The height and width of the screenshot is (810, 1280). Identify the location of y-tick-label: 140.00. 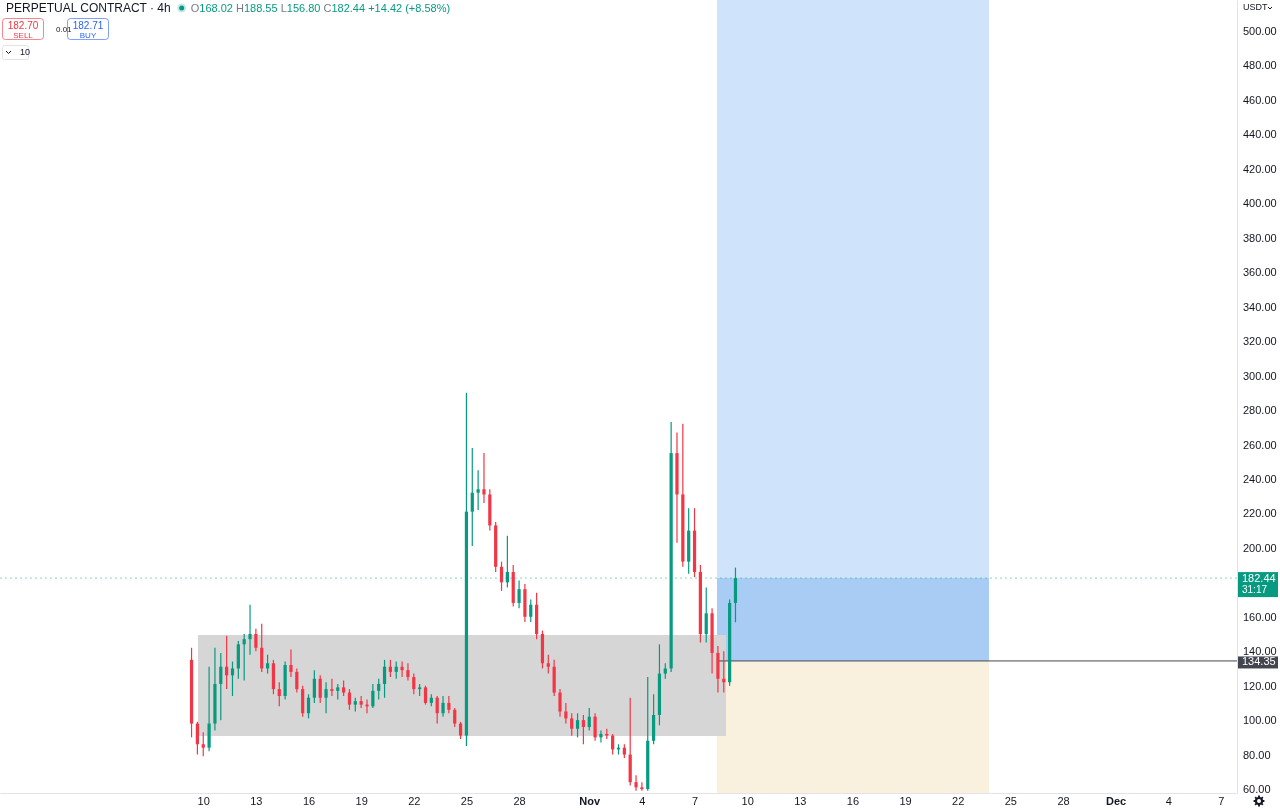
(1260, 651).